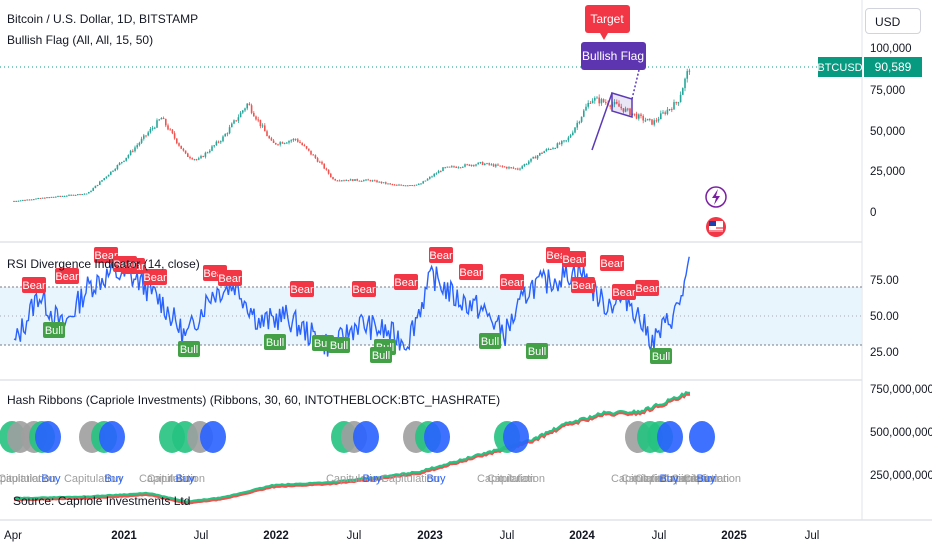 This screenshot has width=932, height=550. I want to click on us-flag-icon, so click(716, 227).